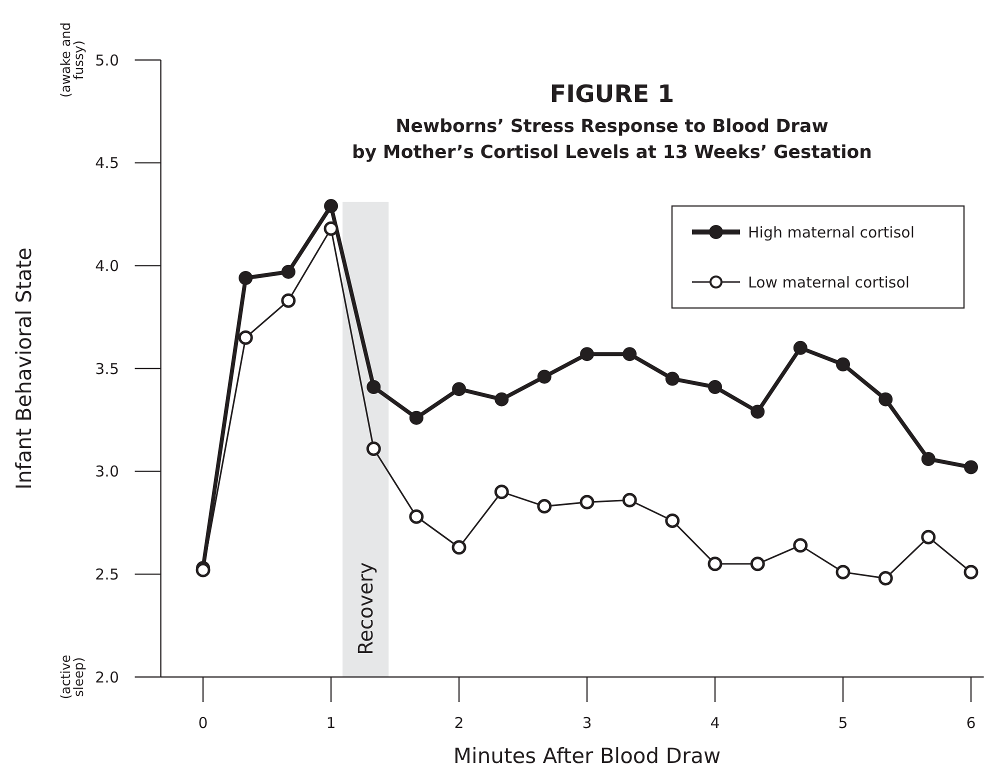 This screenshot has height=771, width=990. Describe the element at coordinates (971, 723) in the screenshot. I see `x-tick-label: 6` at that location.